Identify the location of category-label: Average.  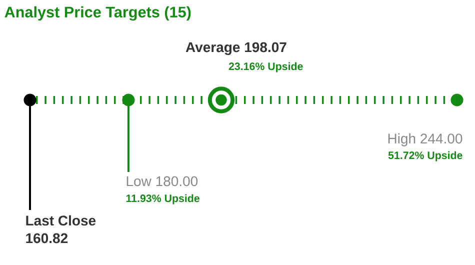
(213, 49).